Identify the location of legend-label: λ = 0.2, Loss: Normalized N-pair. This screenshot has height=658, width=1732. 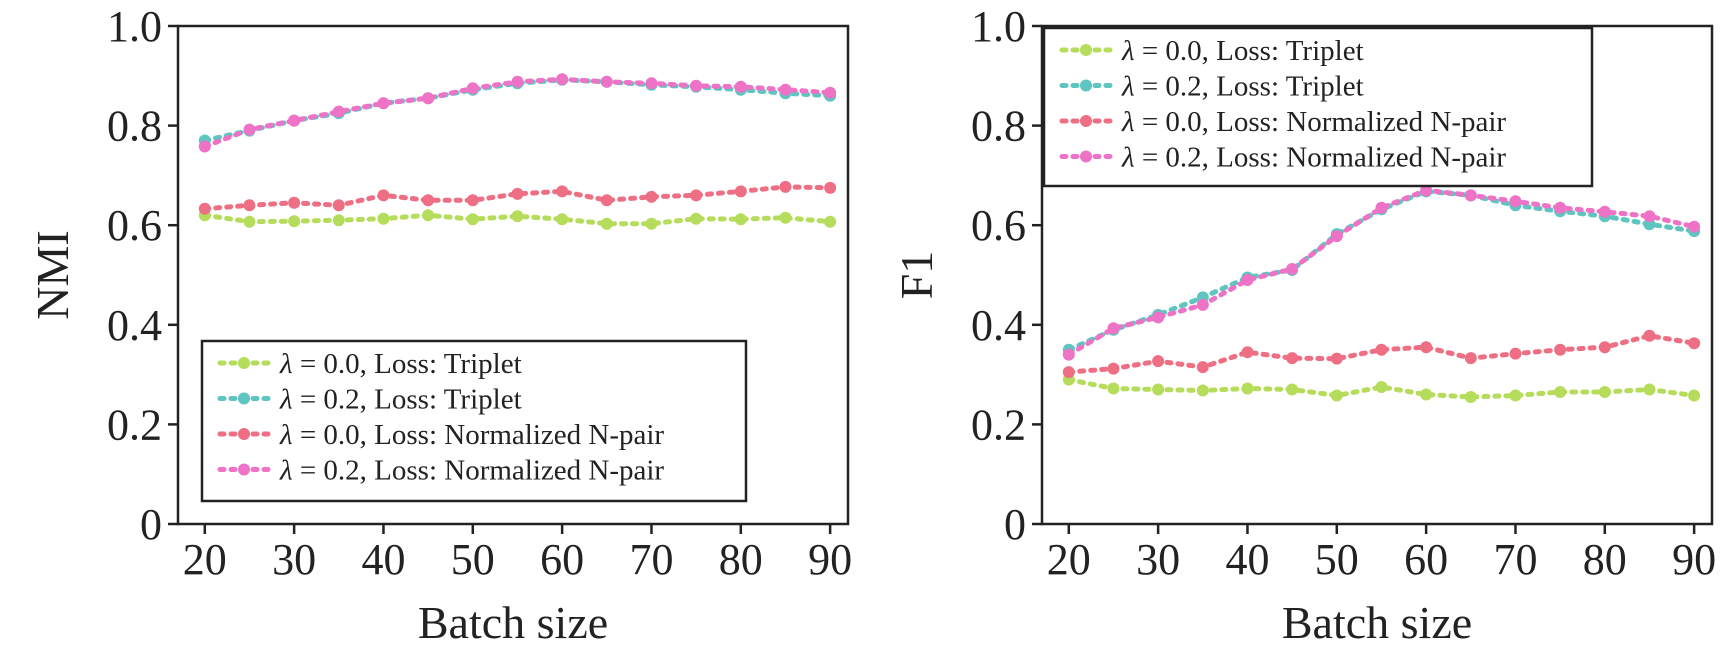
(471, 471).